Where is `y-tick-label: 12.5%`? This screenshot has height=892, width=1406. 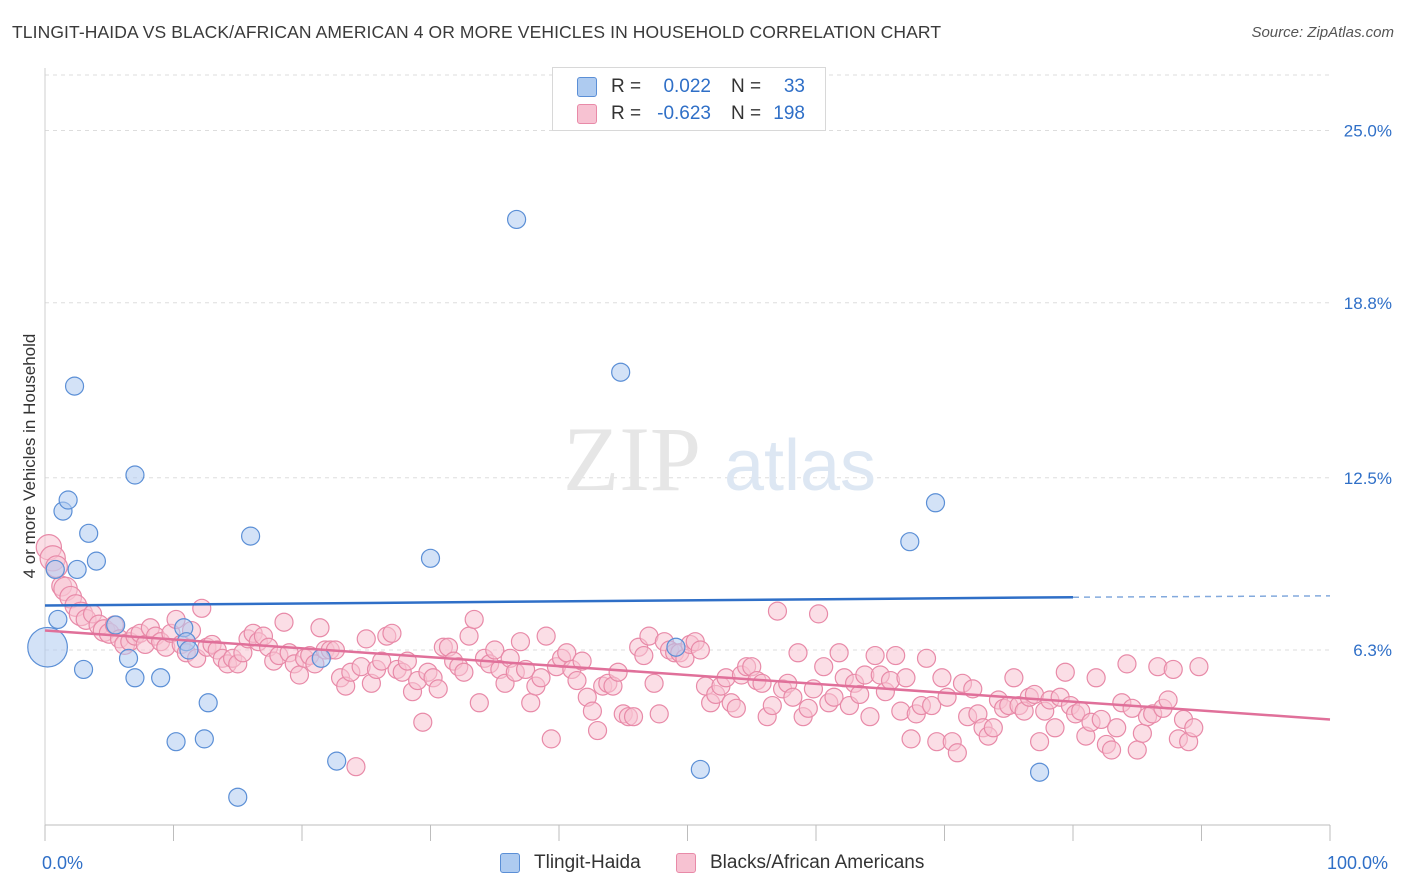 y-tick-label: 12.5% is located at coordinates (1368, 478).